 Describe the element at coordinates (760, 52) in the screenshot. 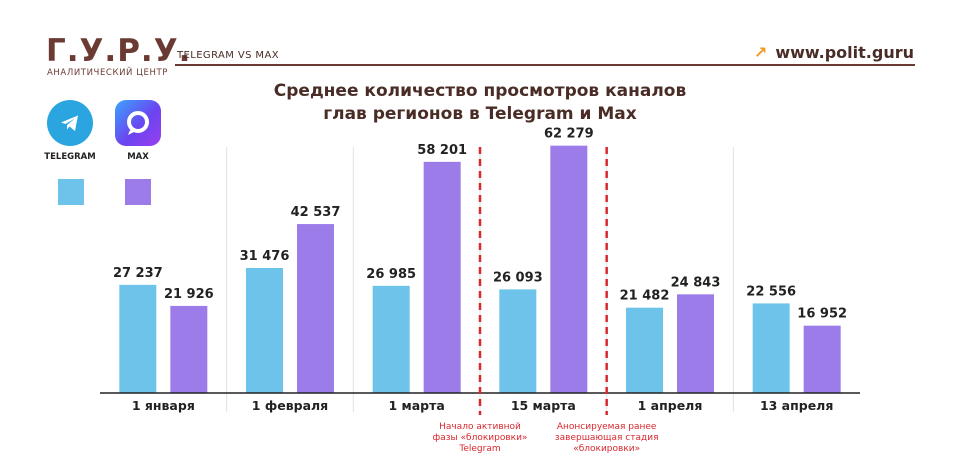

I see `arrow-up-right-icon: ↗` at that location.